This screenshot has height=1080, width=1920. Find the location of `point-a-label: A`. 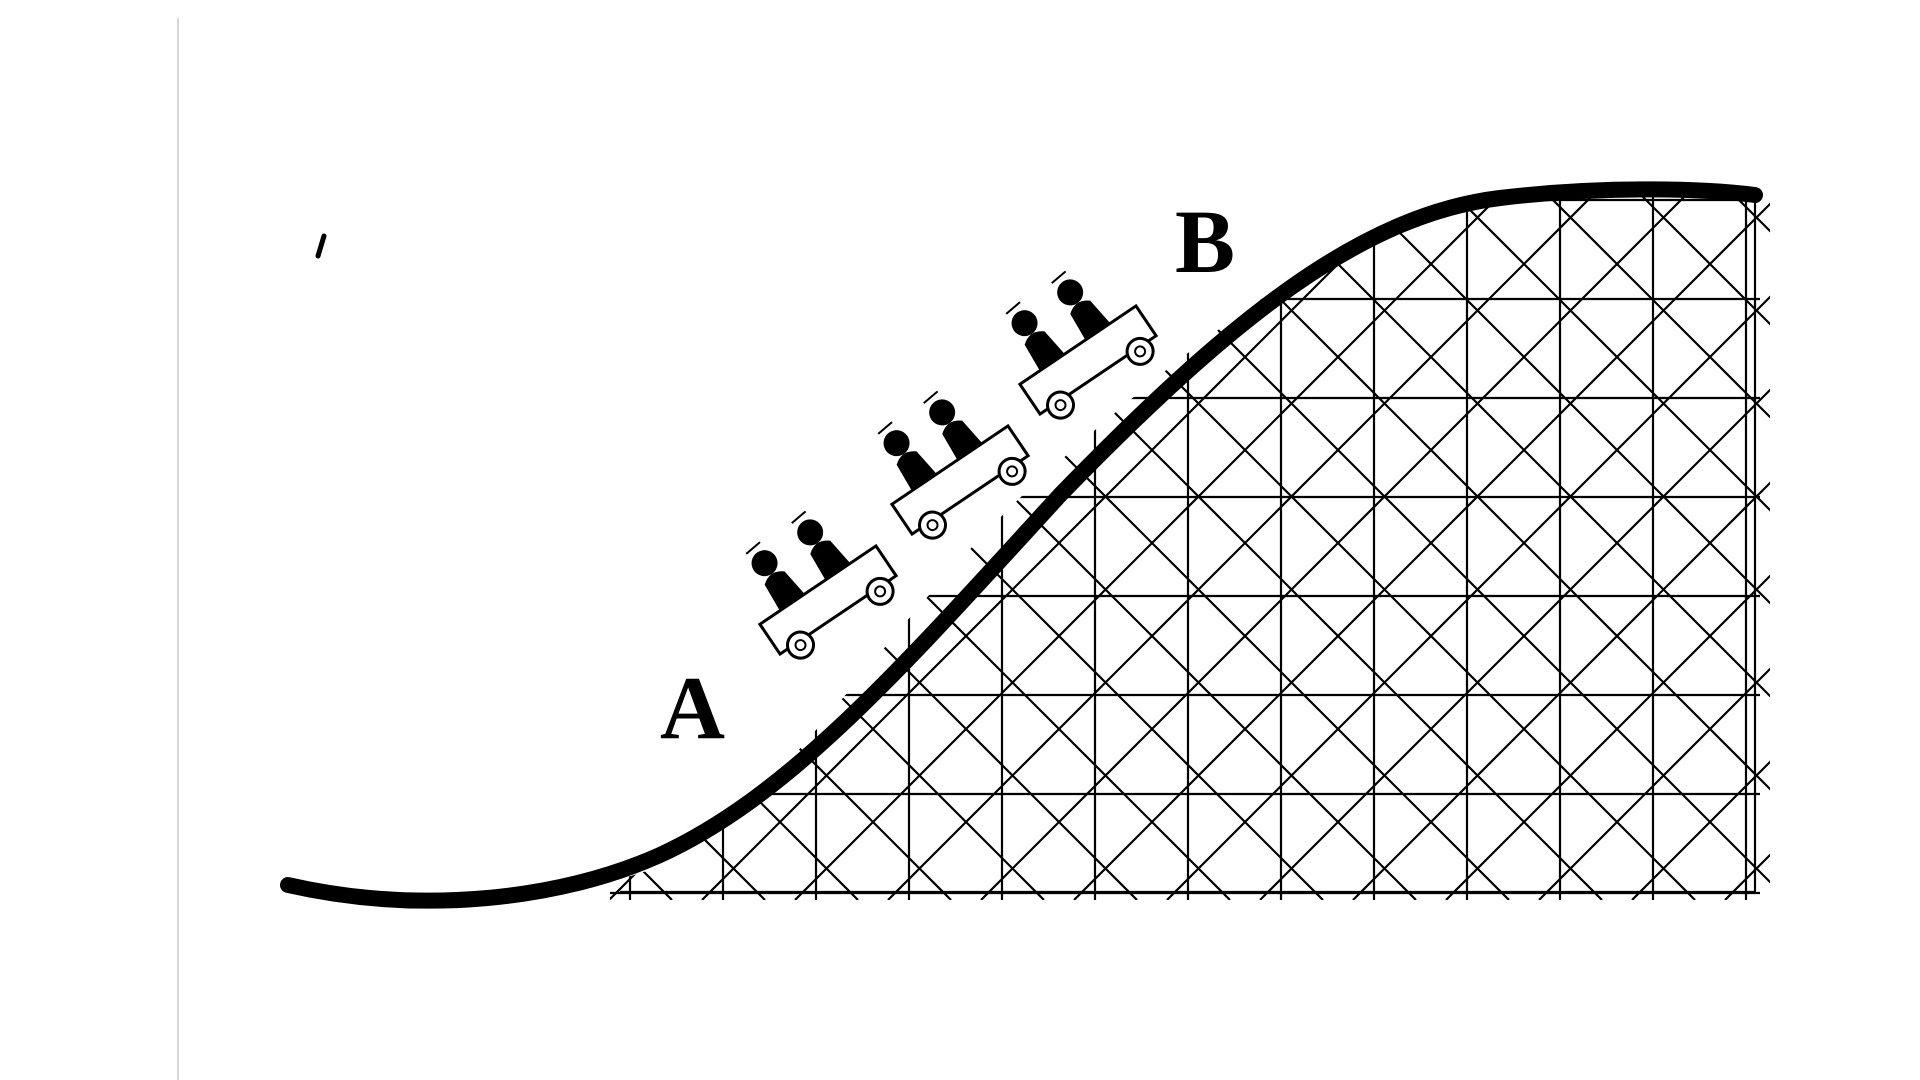

point-a-label: A is located at coordinates (692, 708).